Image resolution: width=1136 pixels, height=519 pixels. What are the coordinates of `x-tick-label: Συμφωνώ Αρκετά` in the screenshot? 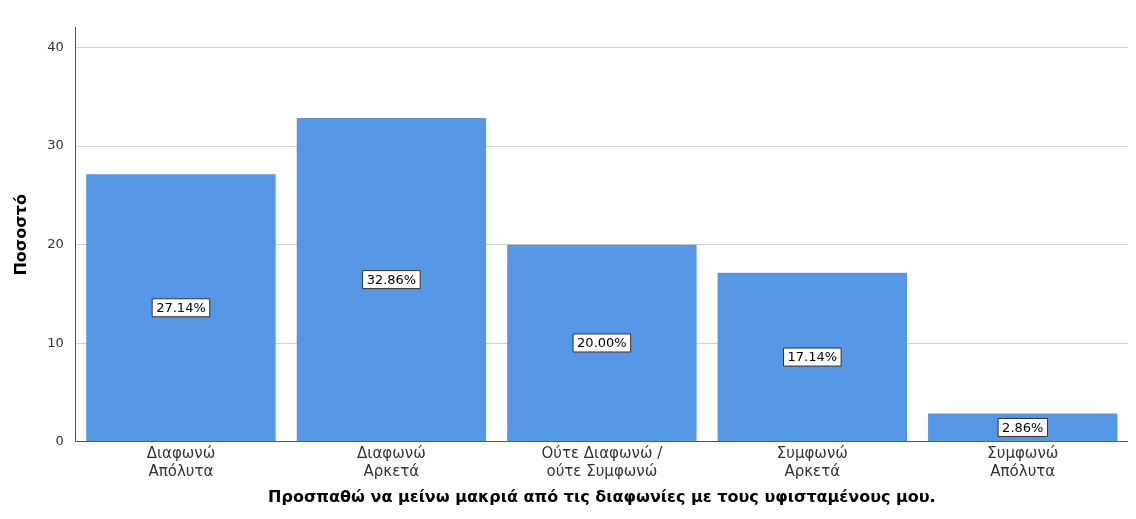 It's located at (812, 461).